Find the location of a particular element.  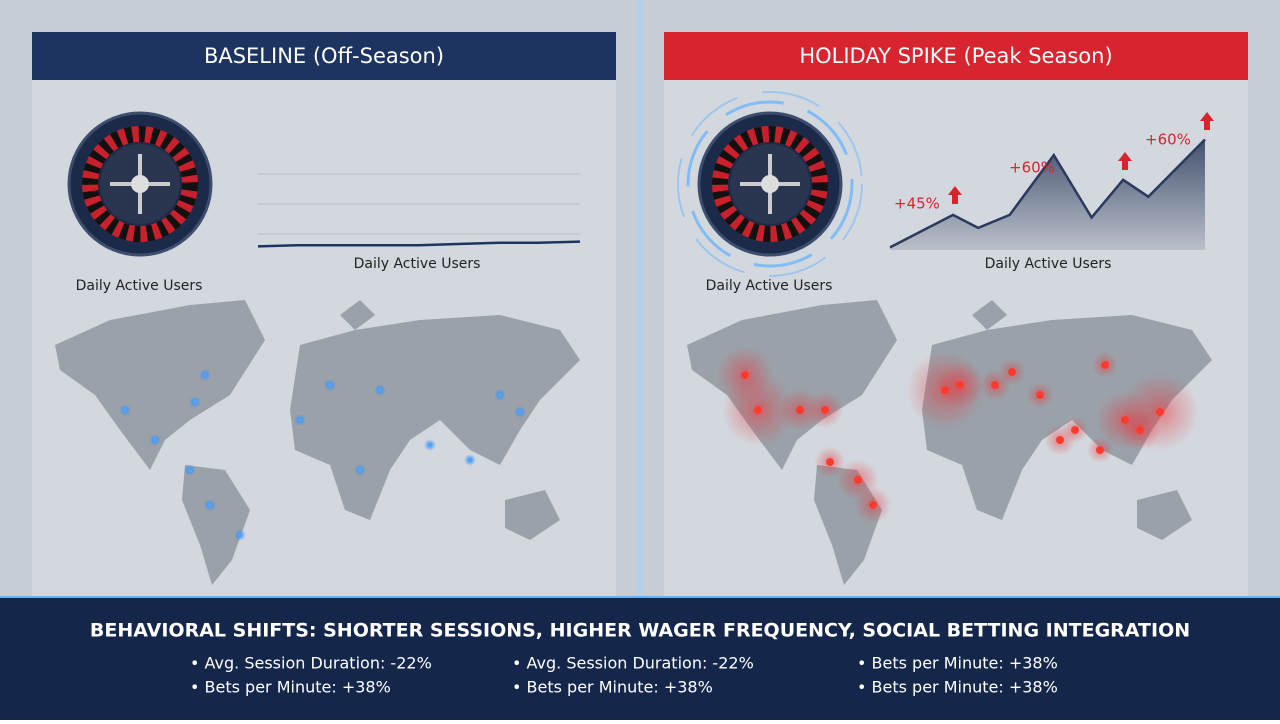

area is located at coordinates (1047, 194).